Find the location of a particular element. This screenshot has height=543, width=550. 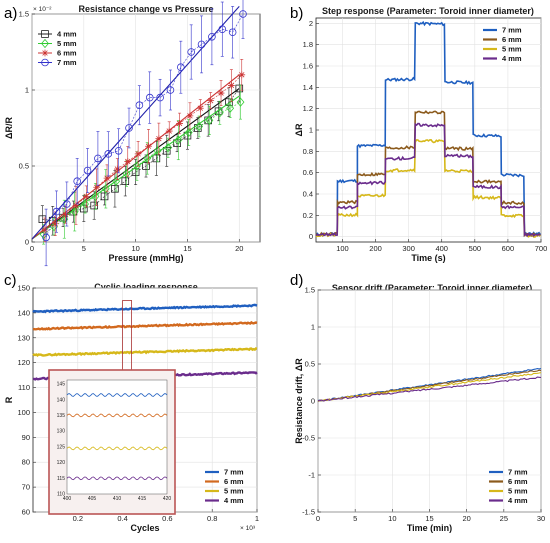

b-xtick-label: 500 is located at coordinates (475, 248).